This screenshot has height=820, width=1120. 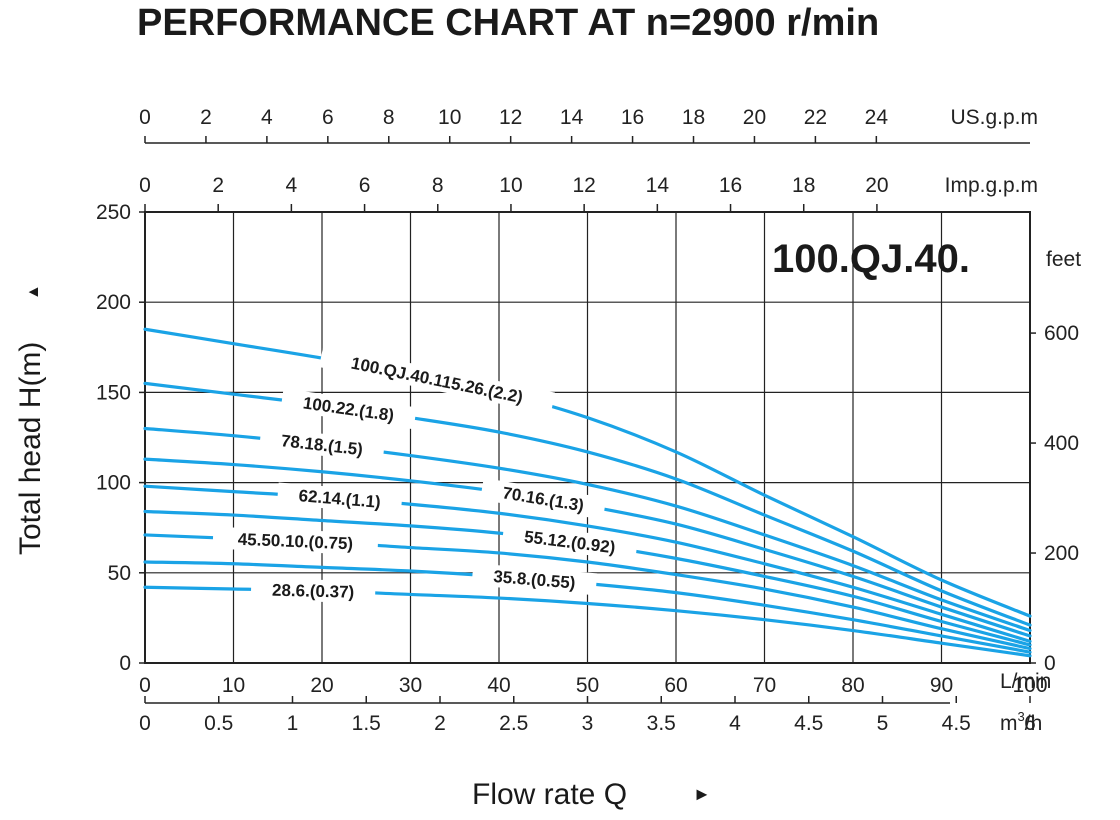 What do you see at coordinates (803, 185) in the screenshot?
I see `imp-gpm-tick-label: 18` at bounding box center [803, 185].